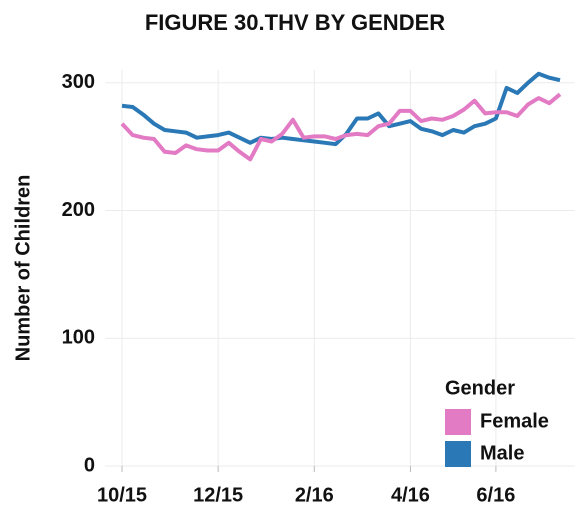 The height and width of the screenshot is (510, 581). What do you see at coordinates (78, 210) in the screenshot?
I see `y-tick-label: 200` at bounding box center [78, 210].